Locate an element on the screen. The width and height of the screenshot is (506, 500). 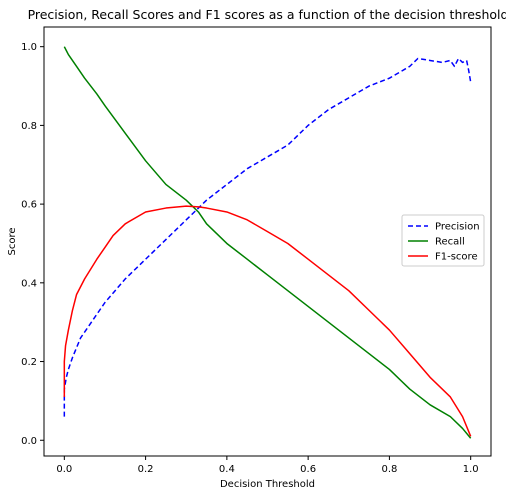
x-tick-label: 0.6 is located at coordinates (308, 469).